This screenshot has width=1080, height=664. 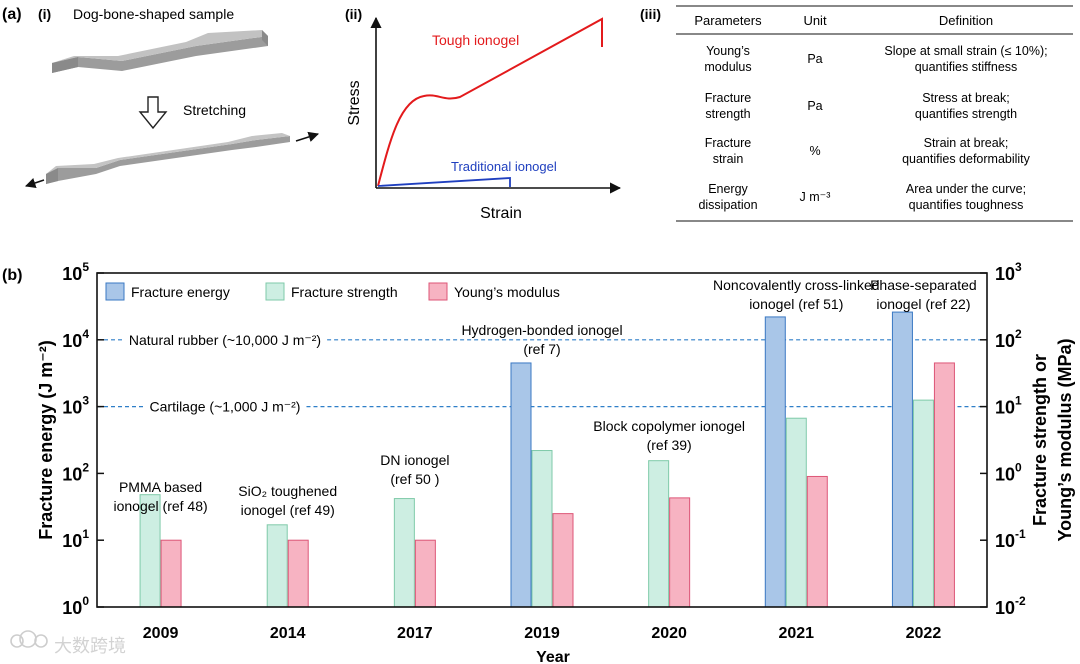 I want to click on annotation-2022-line2: ionogel (ref 22), so click(x=923, y=304).